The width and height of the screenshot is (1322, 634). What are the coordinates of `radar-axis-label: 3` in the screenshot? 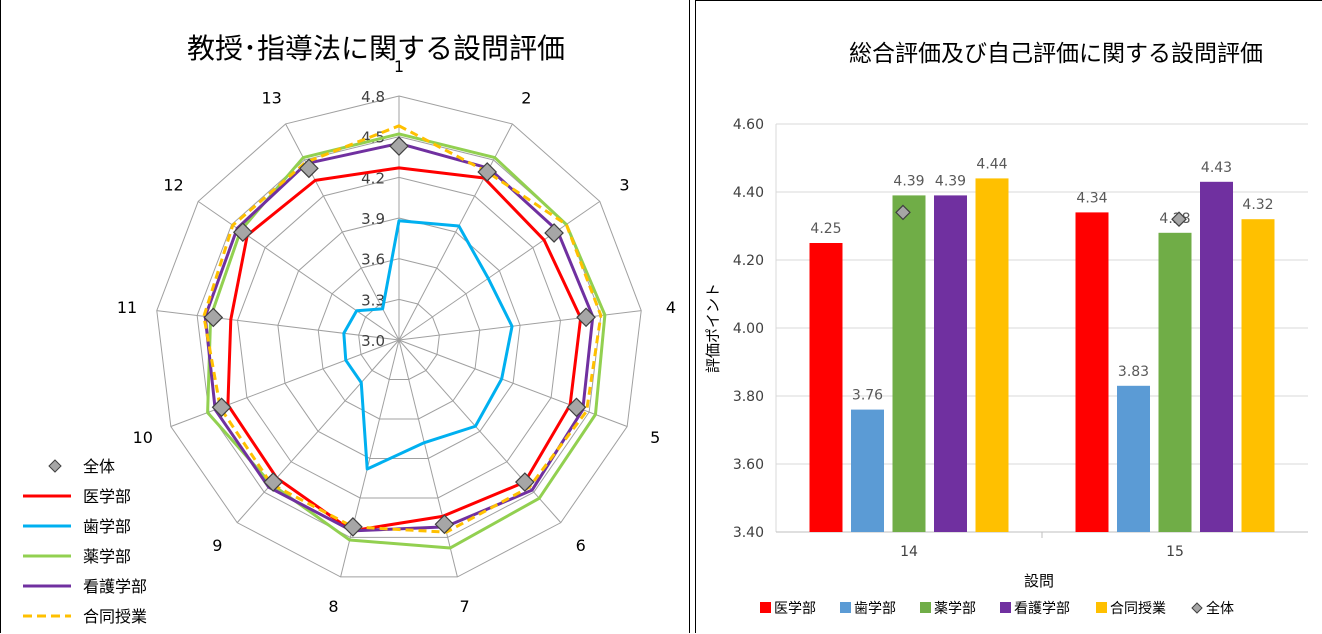 It's located at (624, 184).